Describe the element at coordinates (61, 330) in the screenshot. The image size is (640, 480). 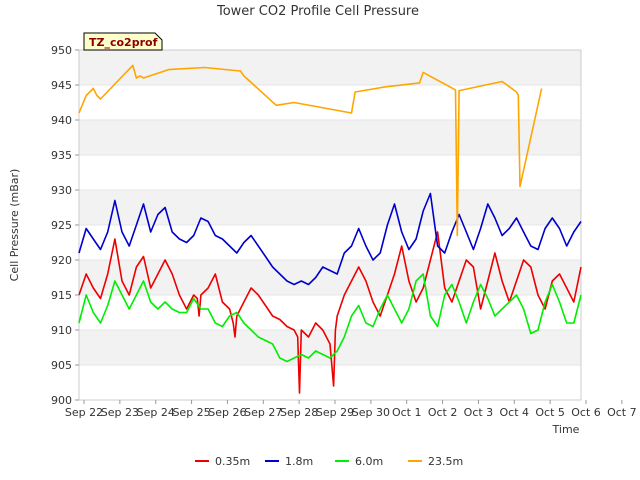
I see `y-tick-label: 910` at that location.